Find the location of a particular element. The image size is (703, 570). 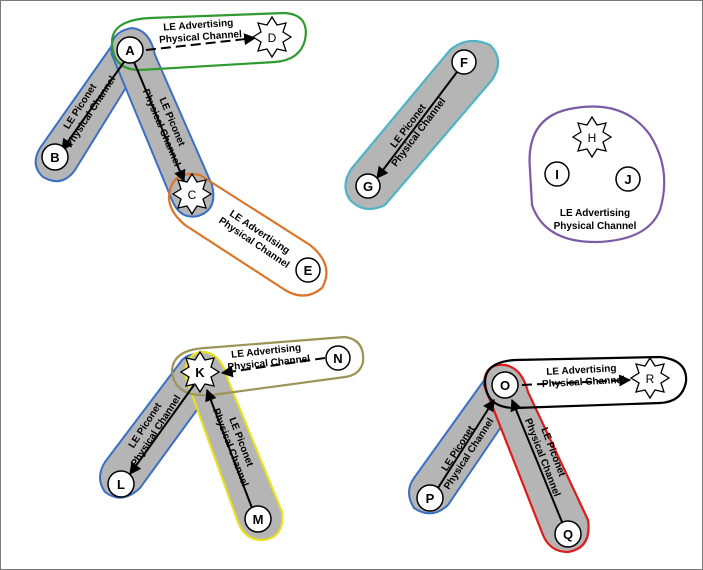

node-m: M is located at coordinates (258, 519).